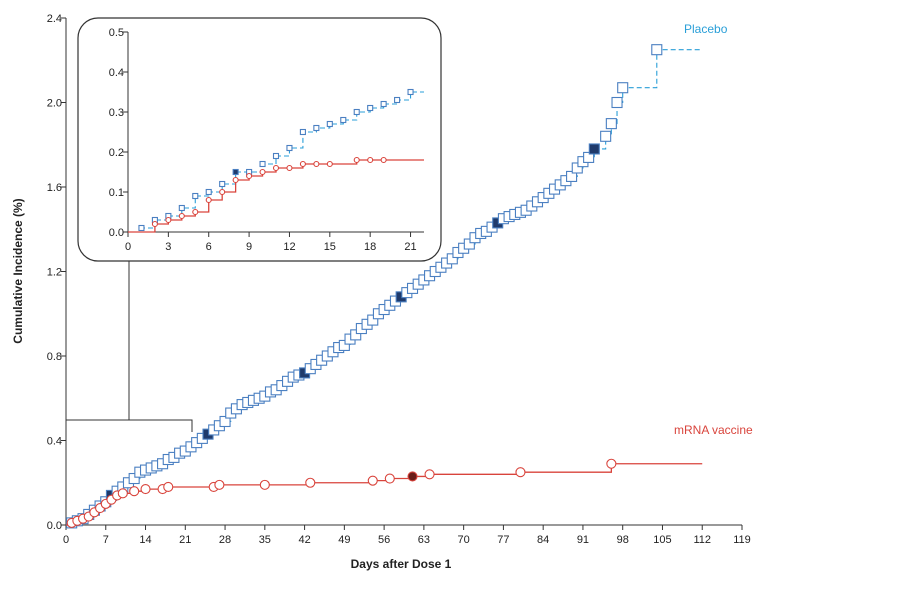 The height and width of the screenshot is (591, 924). Describe the element at coordinates (54, 104) in the screenshot. I see `y-tick-label: 2.0` at that location.